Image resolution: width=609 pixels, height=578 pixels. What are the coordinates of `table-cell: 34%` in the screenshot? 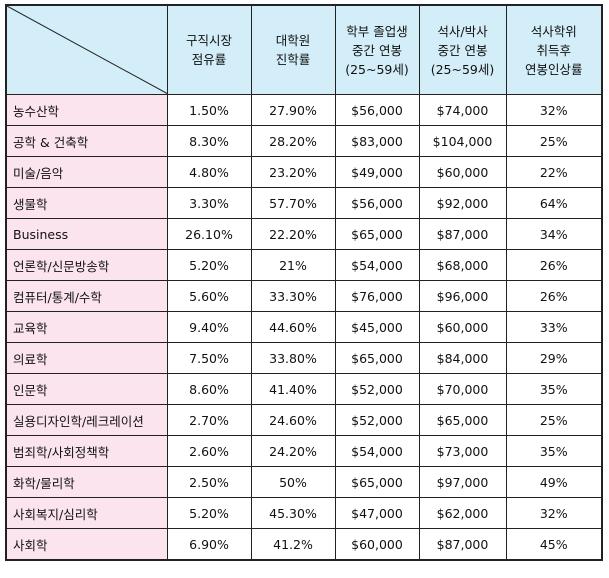 It's located at (554, 234).